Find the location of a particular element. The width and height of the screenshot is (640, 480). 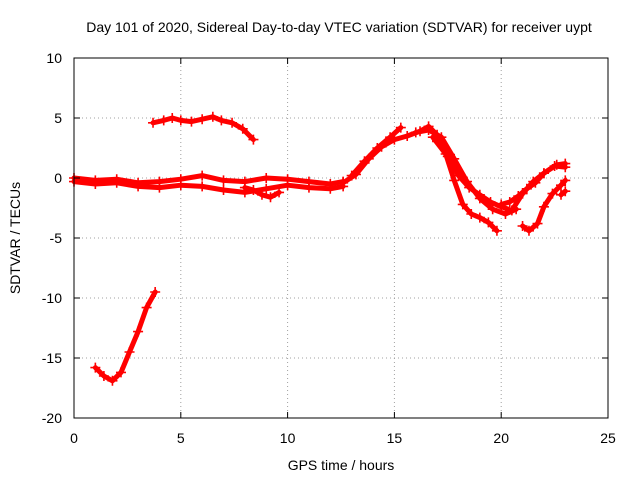

y-tick-label: -20 is located at coordinates (52, 418).